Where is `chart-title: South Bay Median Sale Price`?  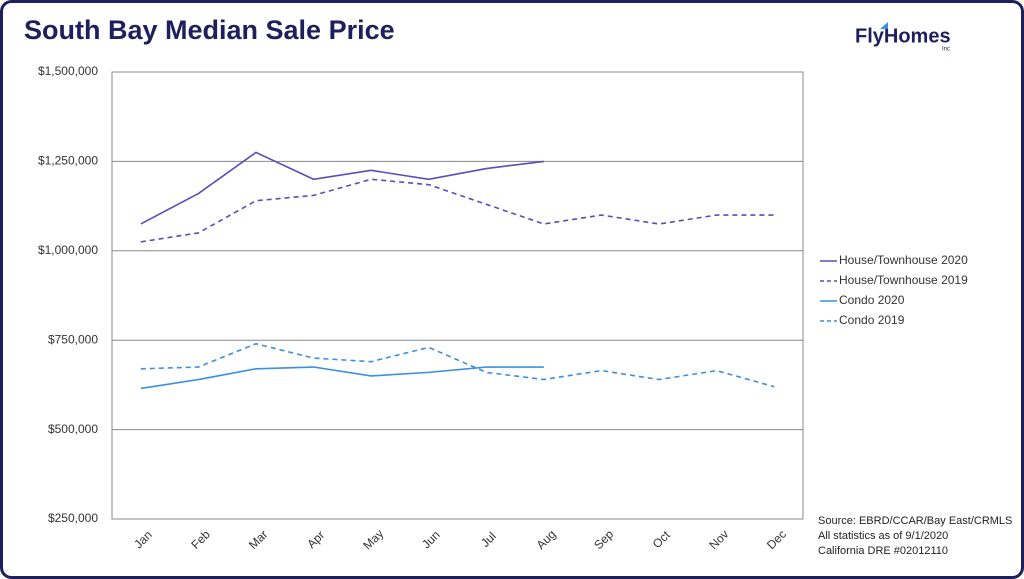
chart-title: South Bay Median Sale Price is located at coordinates (209, 30).